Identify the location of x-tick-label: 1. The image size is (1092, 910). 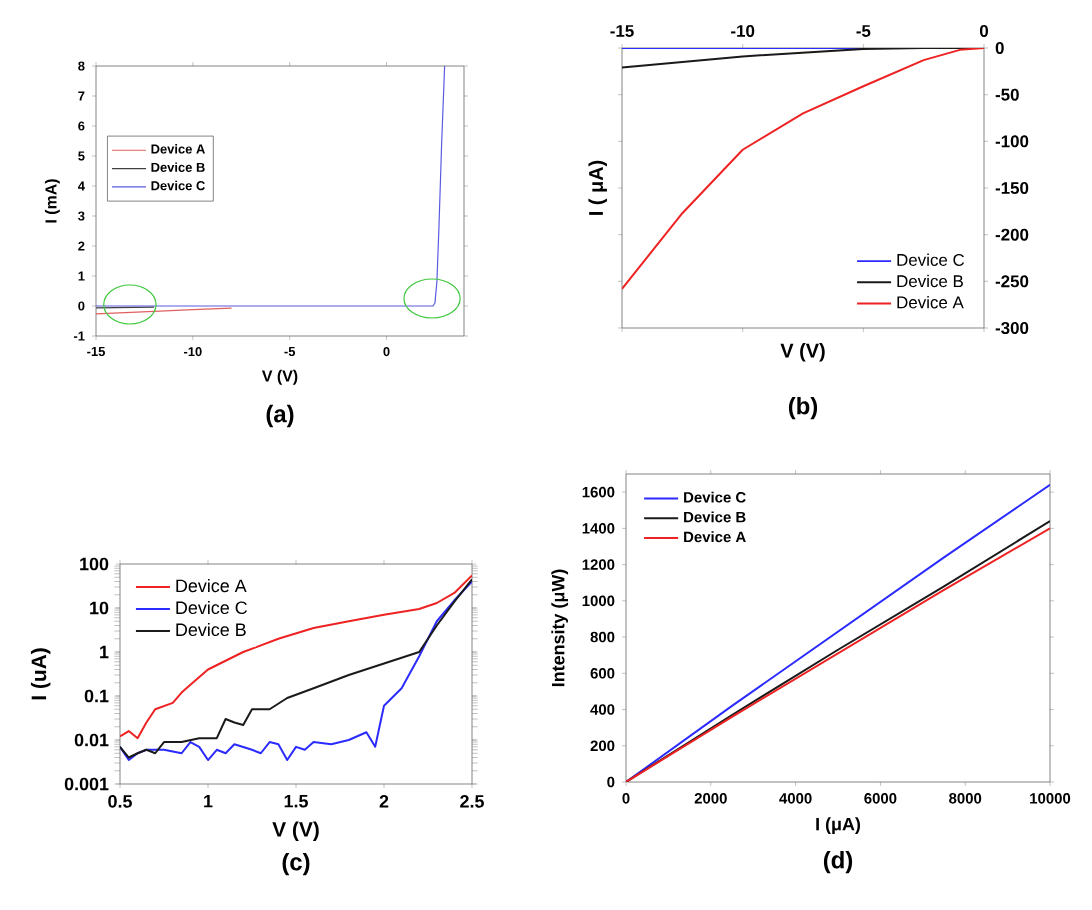
(208, 801).